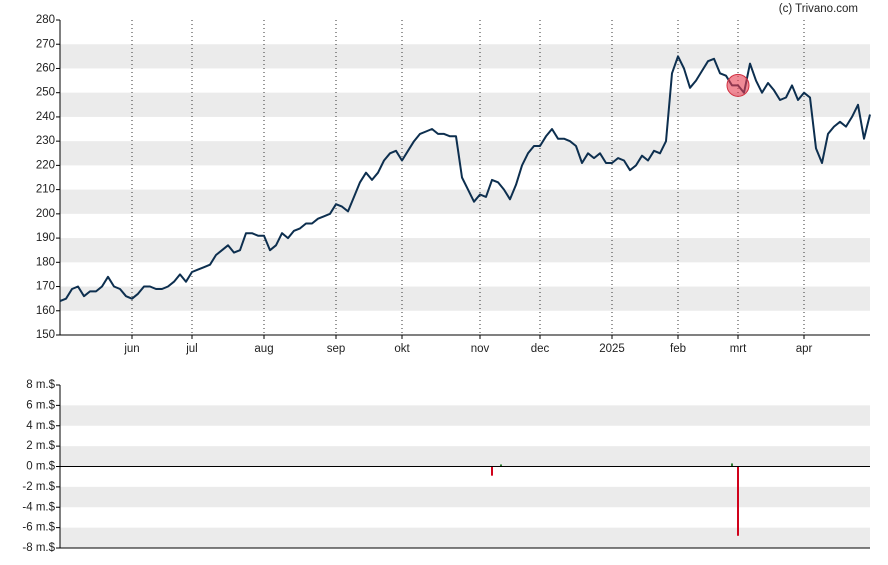 This screenshot has width=888, height=565. Describe the element at coordinates (45, 190) in the screenshot. I see `y-tick-label: 210` at that location.